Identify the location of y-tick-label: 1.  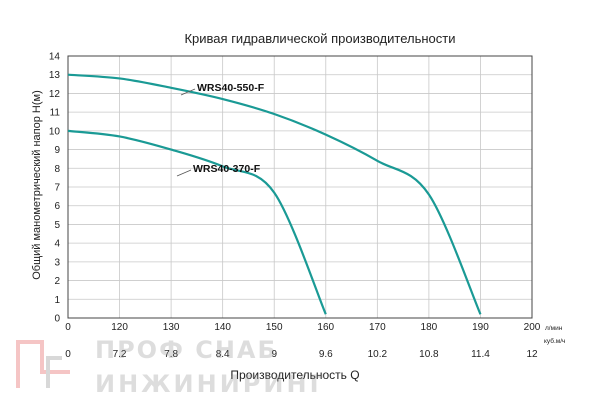
(57, 300).